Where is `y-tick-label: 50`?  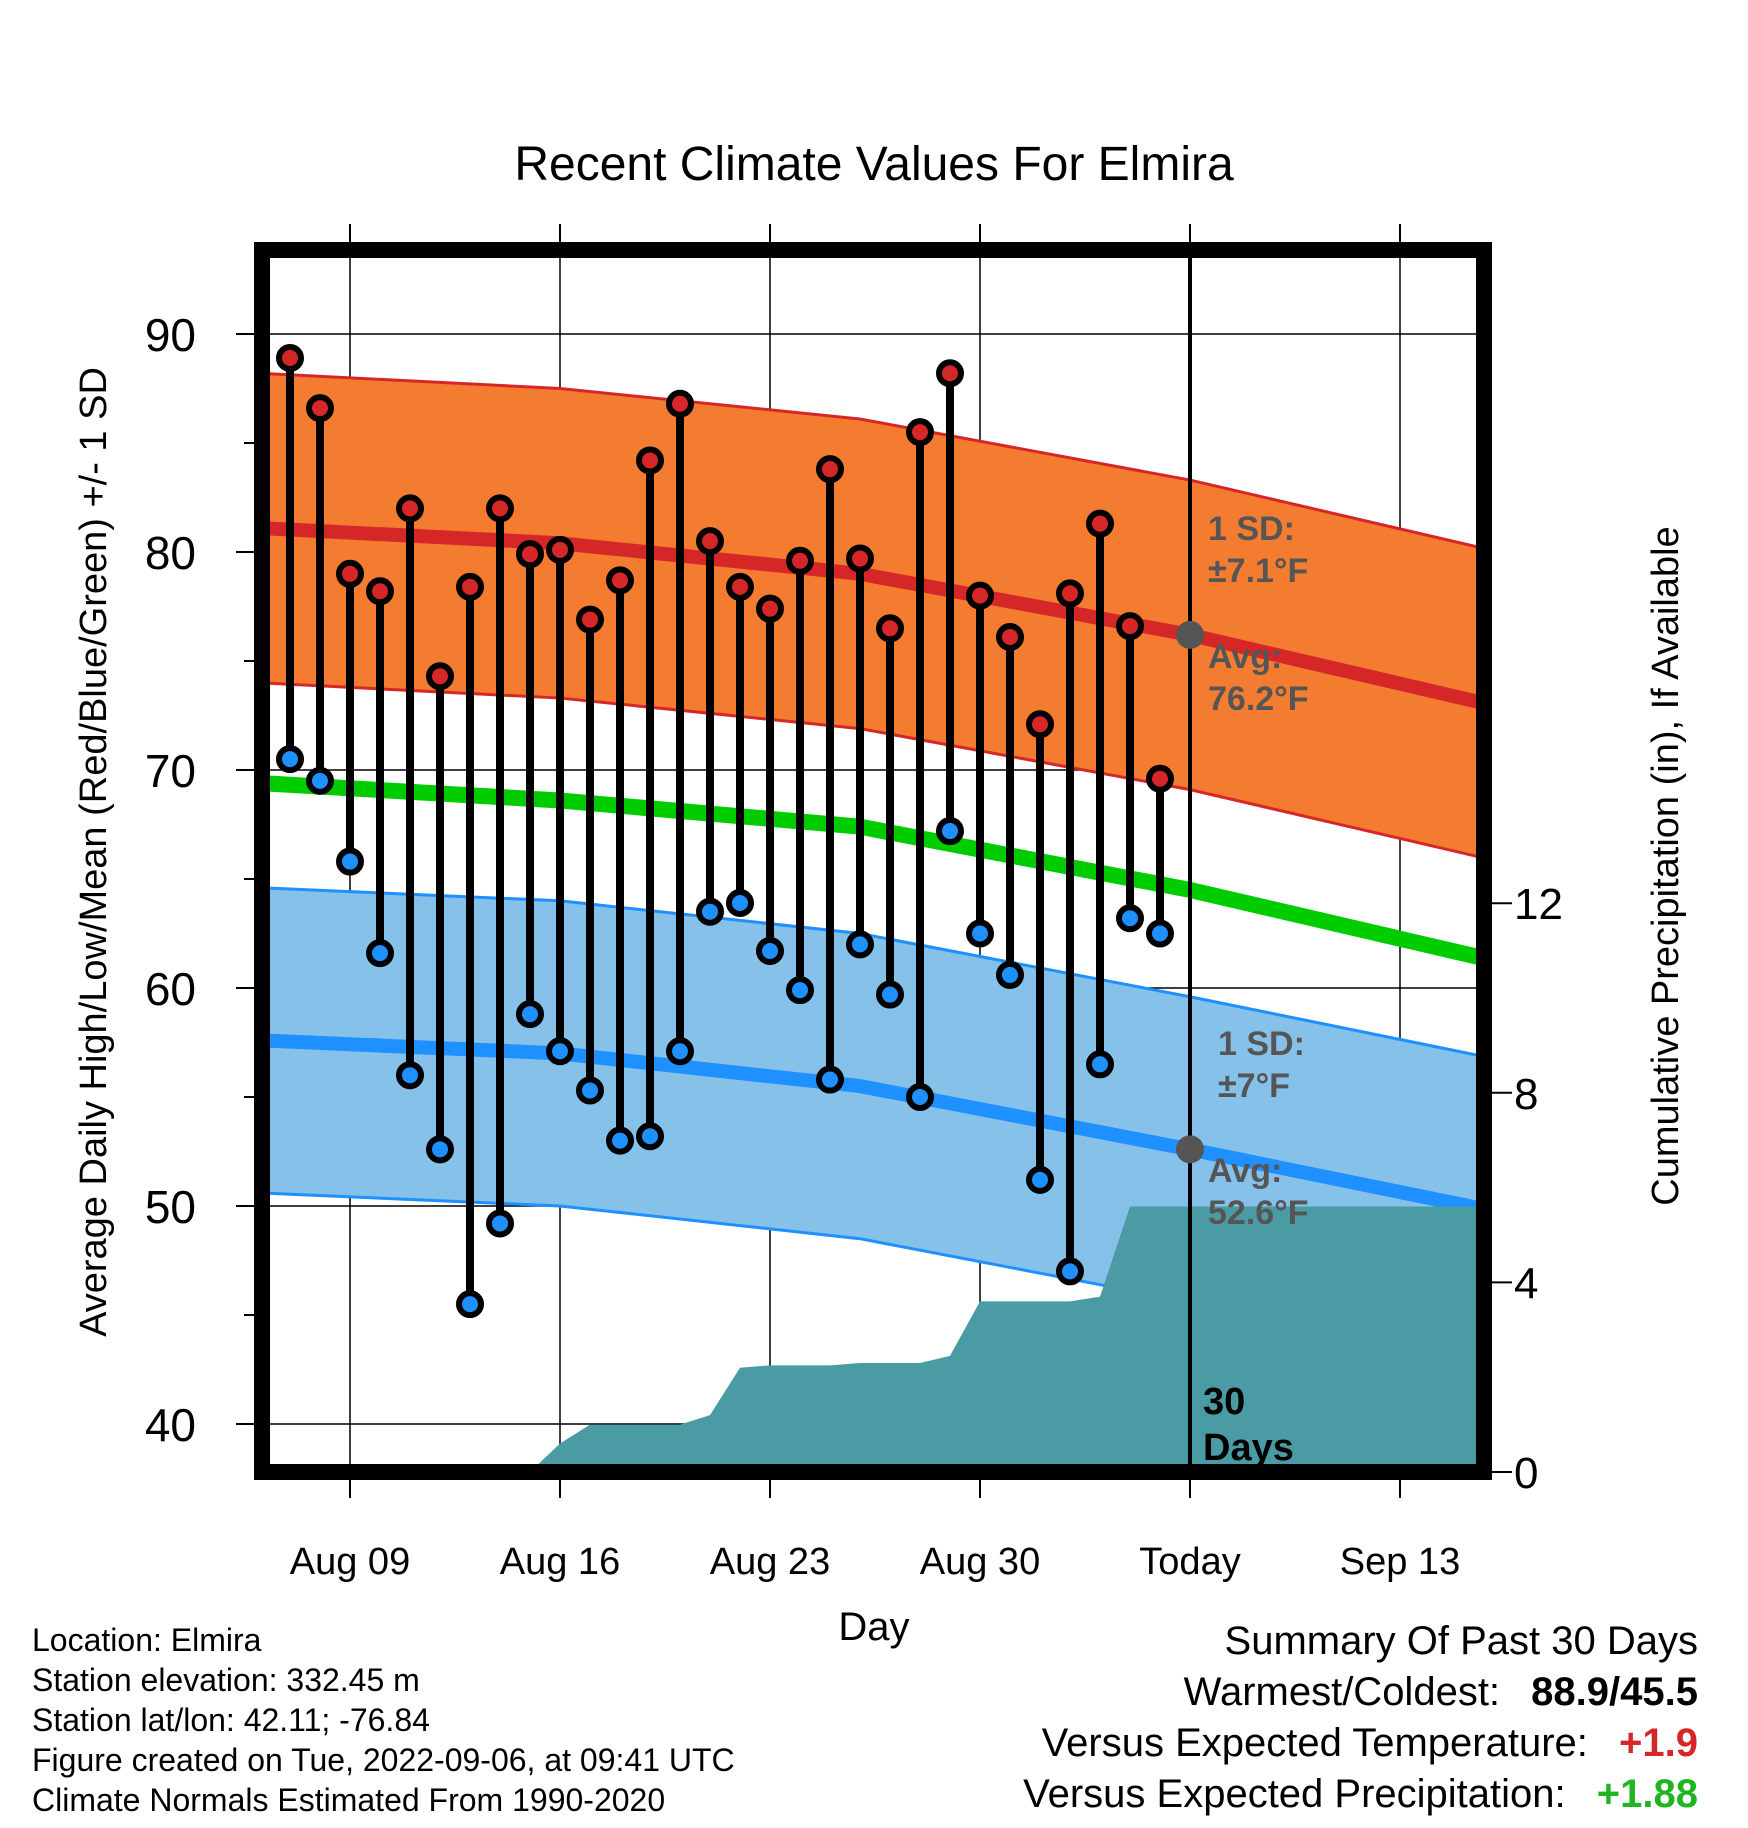
y-tick-label: 50 is located at coordinates (170, 1207).